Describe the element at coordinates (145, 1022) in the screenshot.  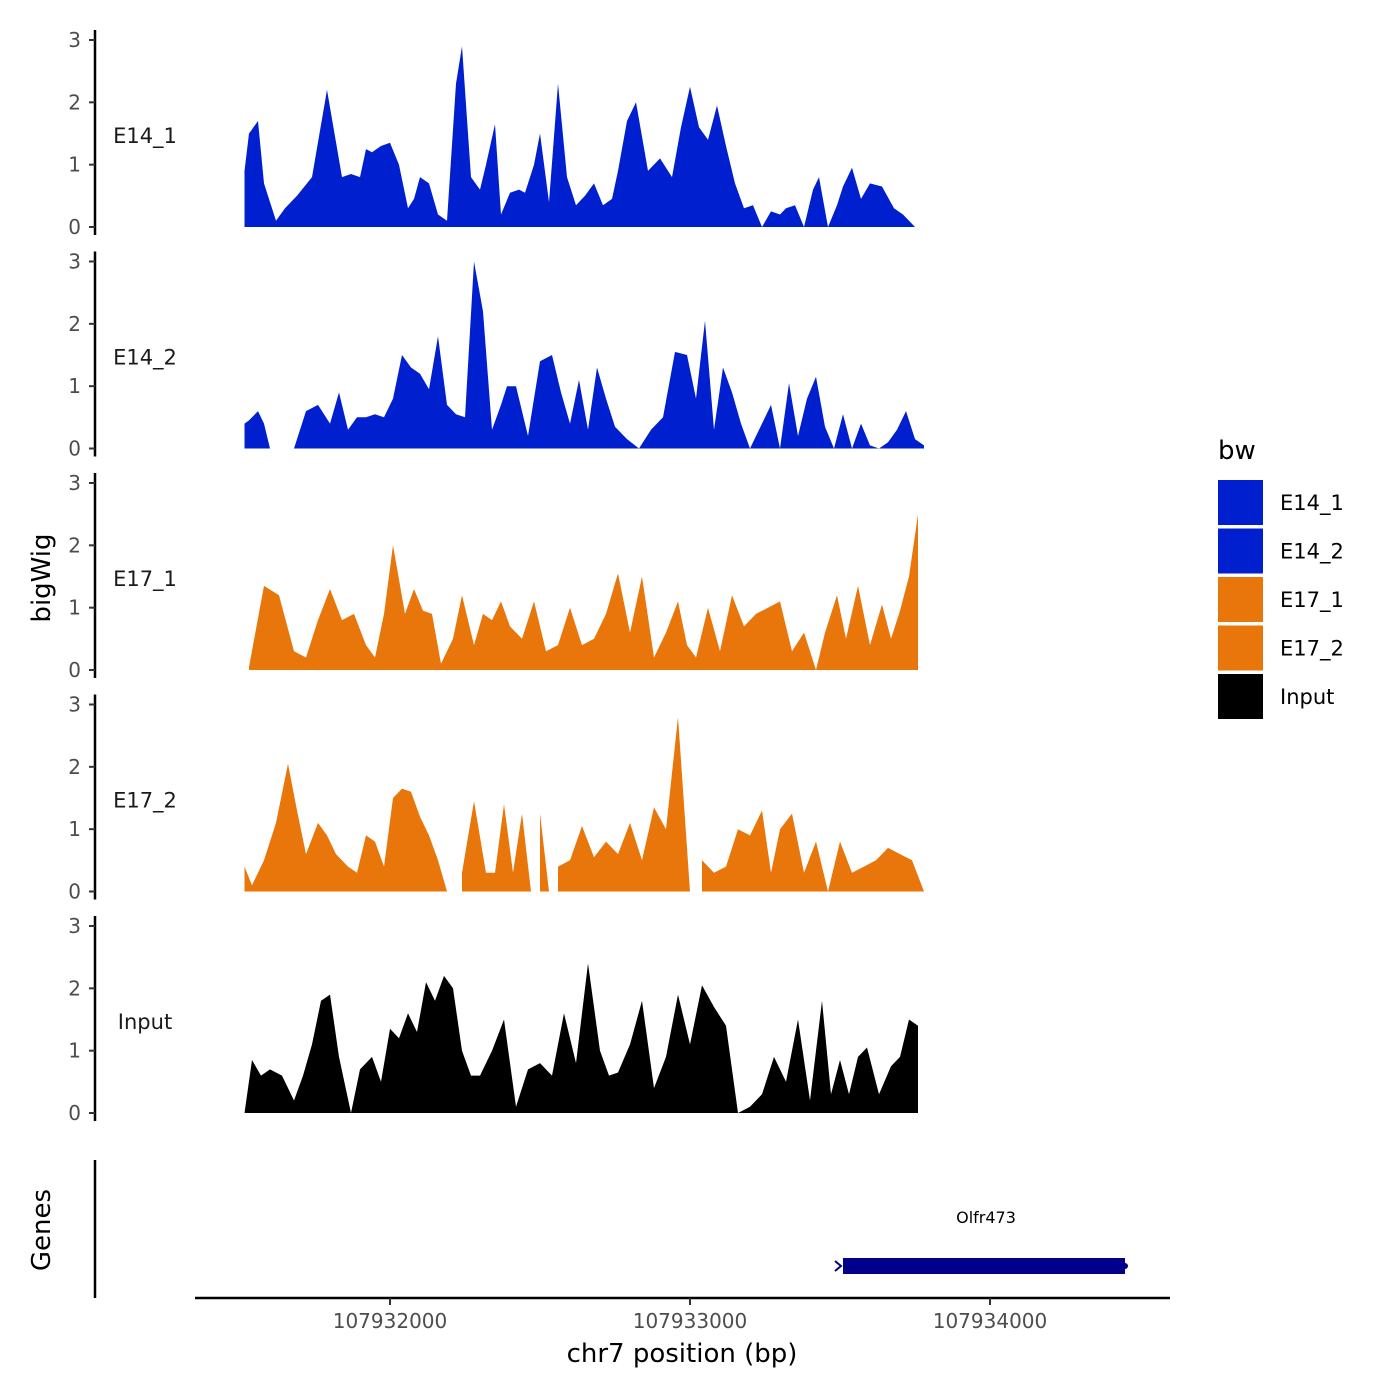
I see `track-label: Input` at that location.